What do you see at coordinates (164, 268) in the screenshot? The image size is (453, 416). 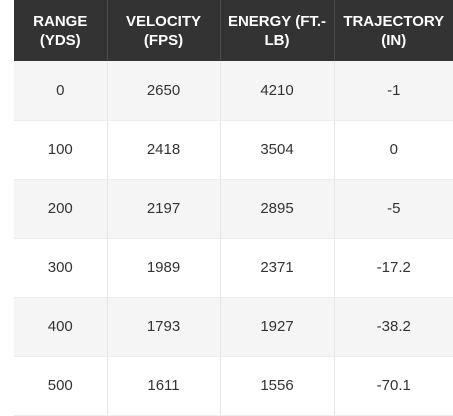 I see `cell-velocity: 1989` at bounding box center [164, 268].